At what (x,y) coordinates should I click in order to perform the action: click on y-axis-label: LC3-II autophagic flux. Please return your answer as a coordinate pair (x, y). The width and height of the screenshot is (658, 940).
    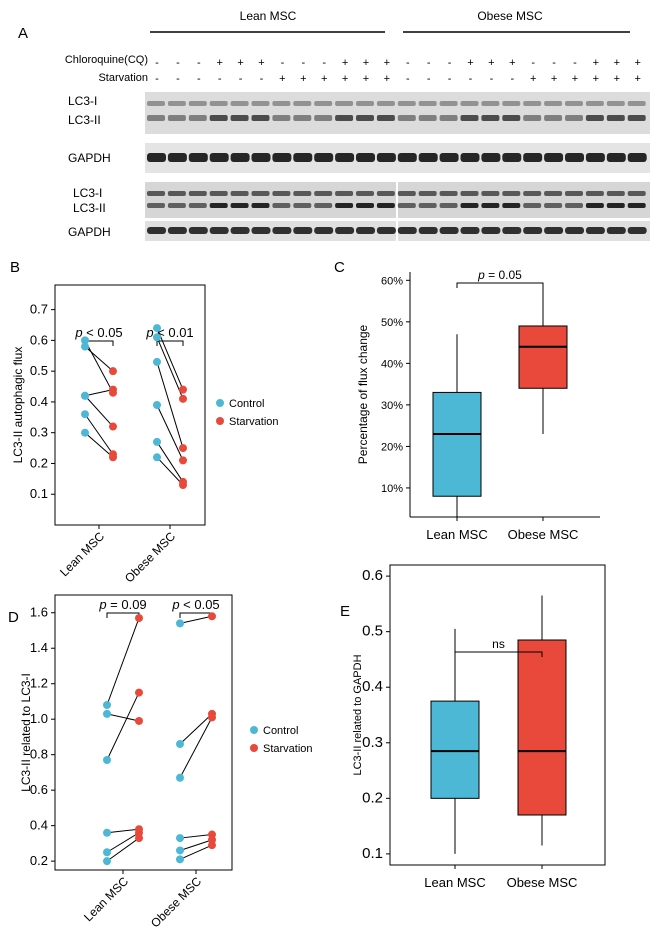
    Looking at the image, I should click on (18, 405).